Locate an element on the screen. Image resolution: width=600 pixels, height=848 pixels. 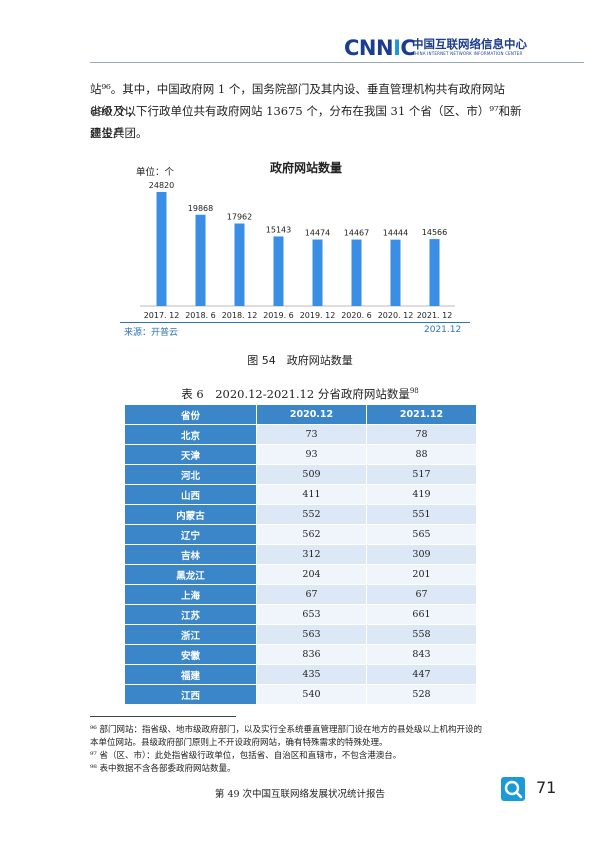
value-2020-12-cell: 653 is located at coordinates (311, 614).